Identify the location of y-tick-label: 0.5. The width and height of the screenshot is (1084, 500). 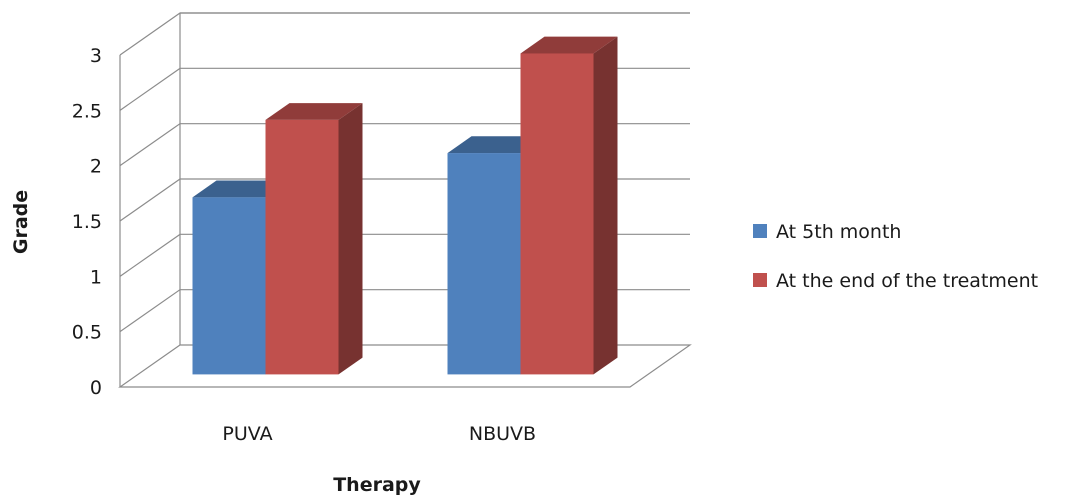
(87, 333).